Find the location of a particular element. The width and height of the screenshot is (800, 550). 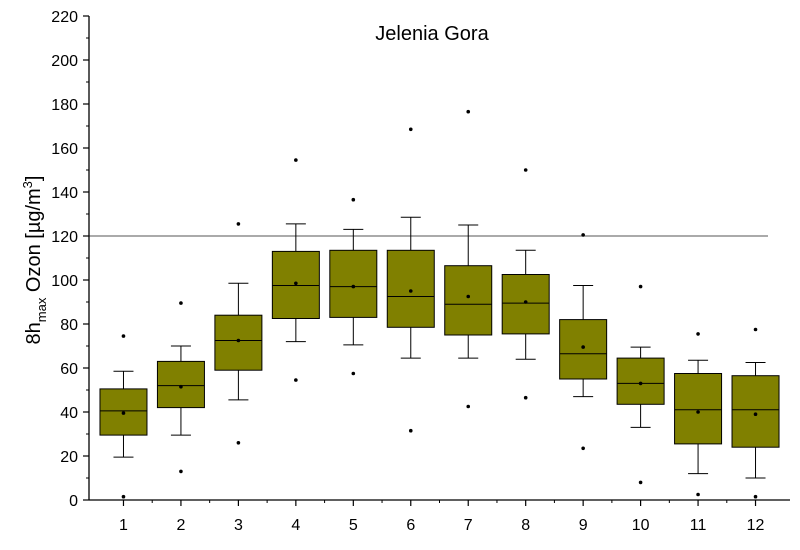

y-tick-label: 80 is located at coordinates (69, 325).